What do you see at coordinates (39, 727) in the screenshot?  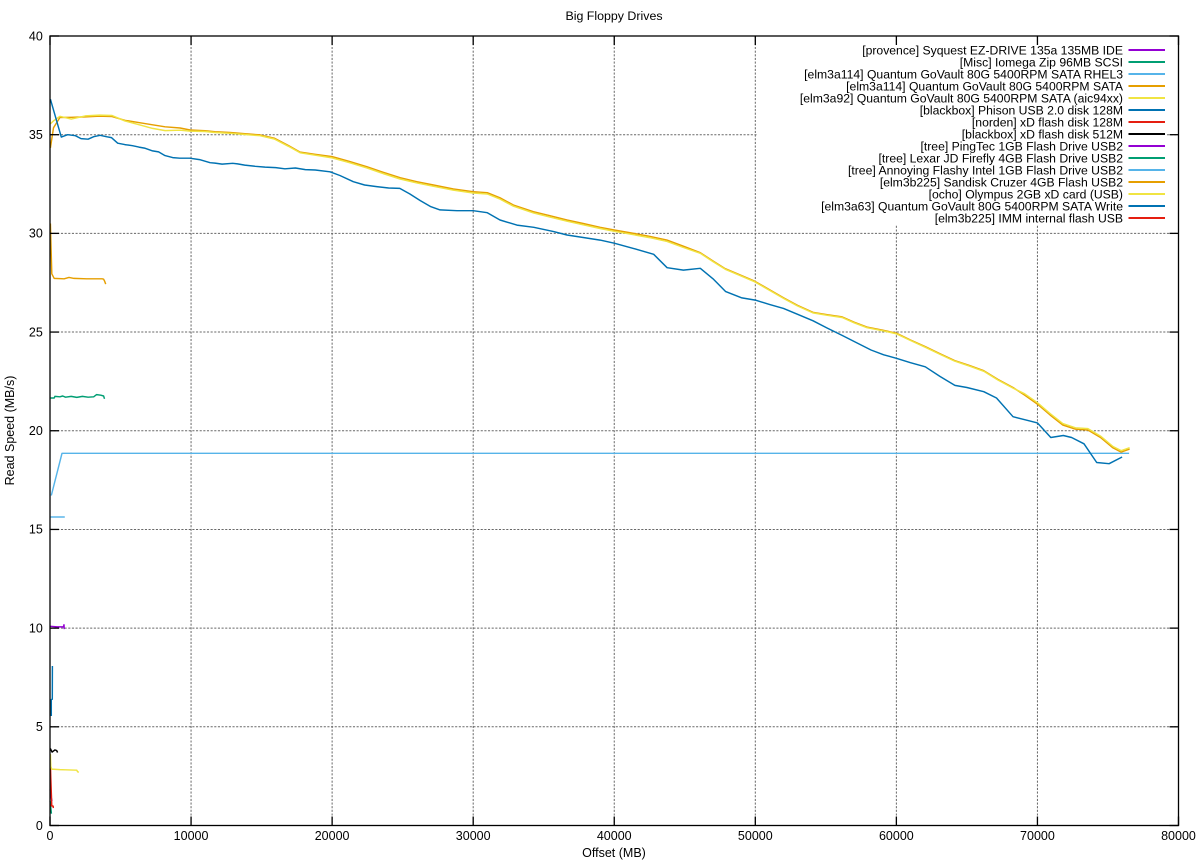 I see `svg-text: 5` at bounding box center [39, 727].